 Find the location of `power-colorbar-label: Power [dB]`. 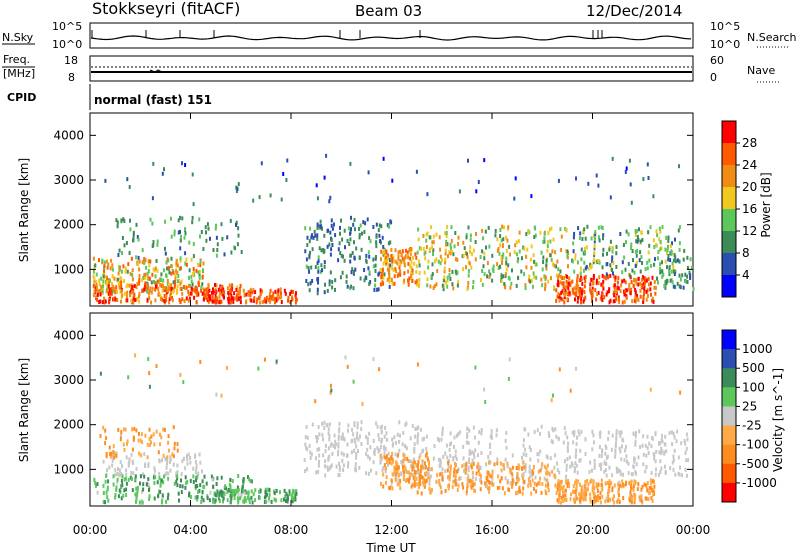

power-colorbar-label: Power [dB] is located at coordinates (766, 204).